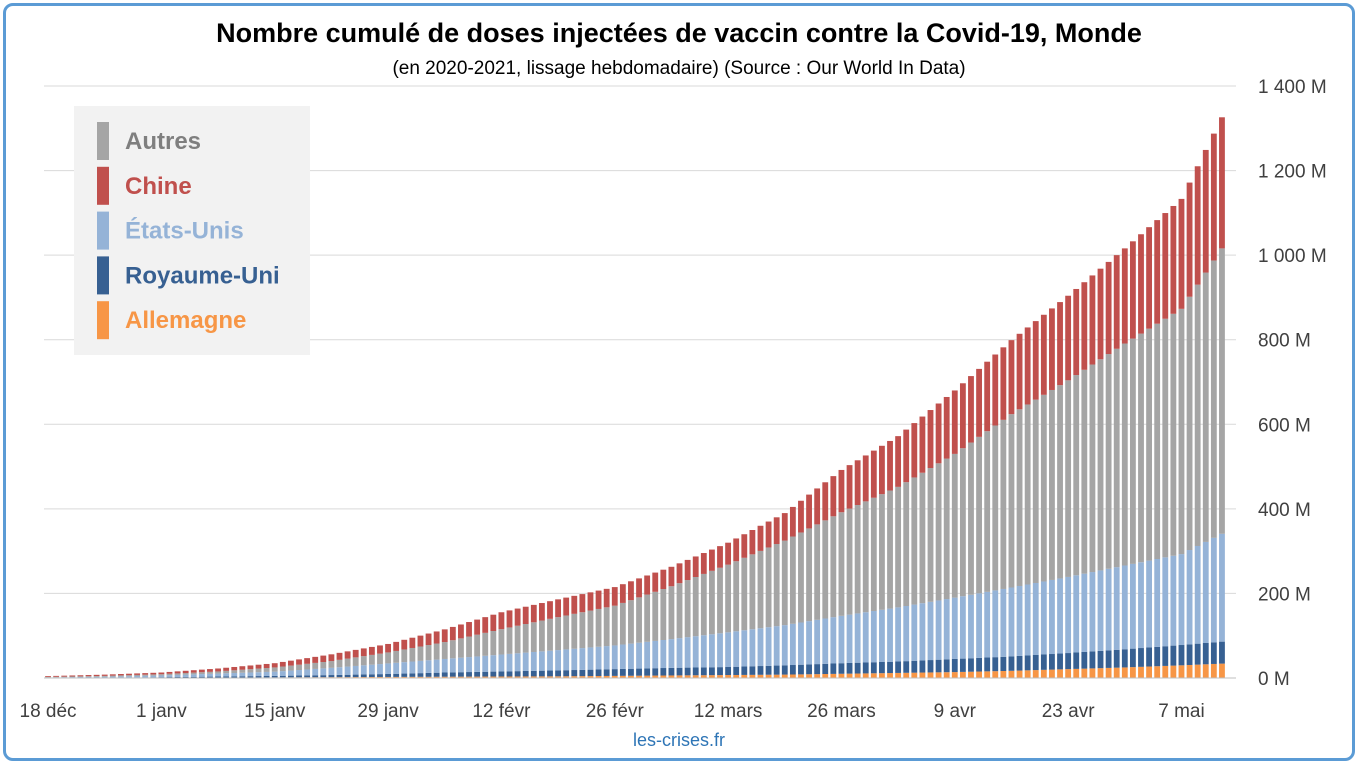 The image size is (1358, 764). I want to click on y-tick-label: 1 000 M, so click(1292, 256).